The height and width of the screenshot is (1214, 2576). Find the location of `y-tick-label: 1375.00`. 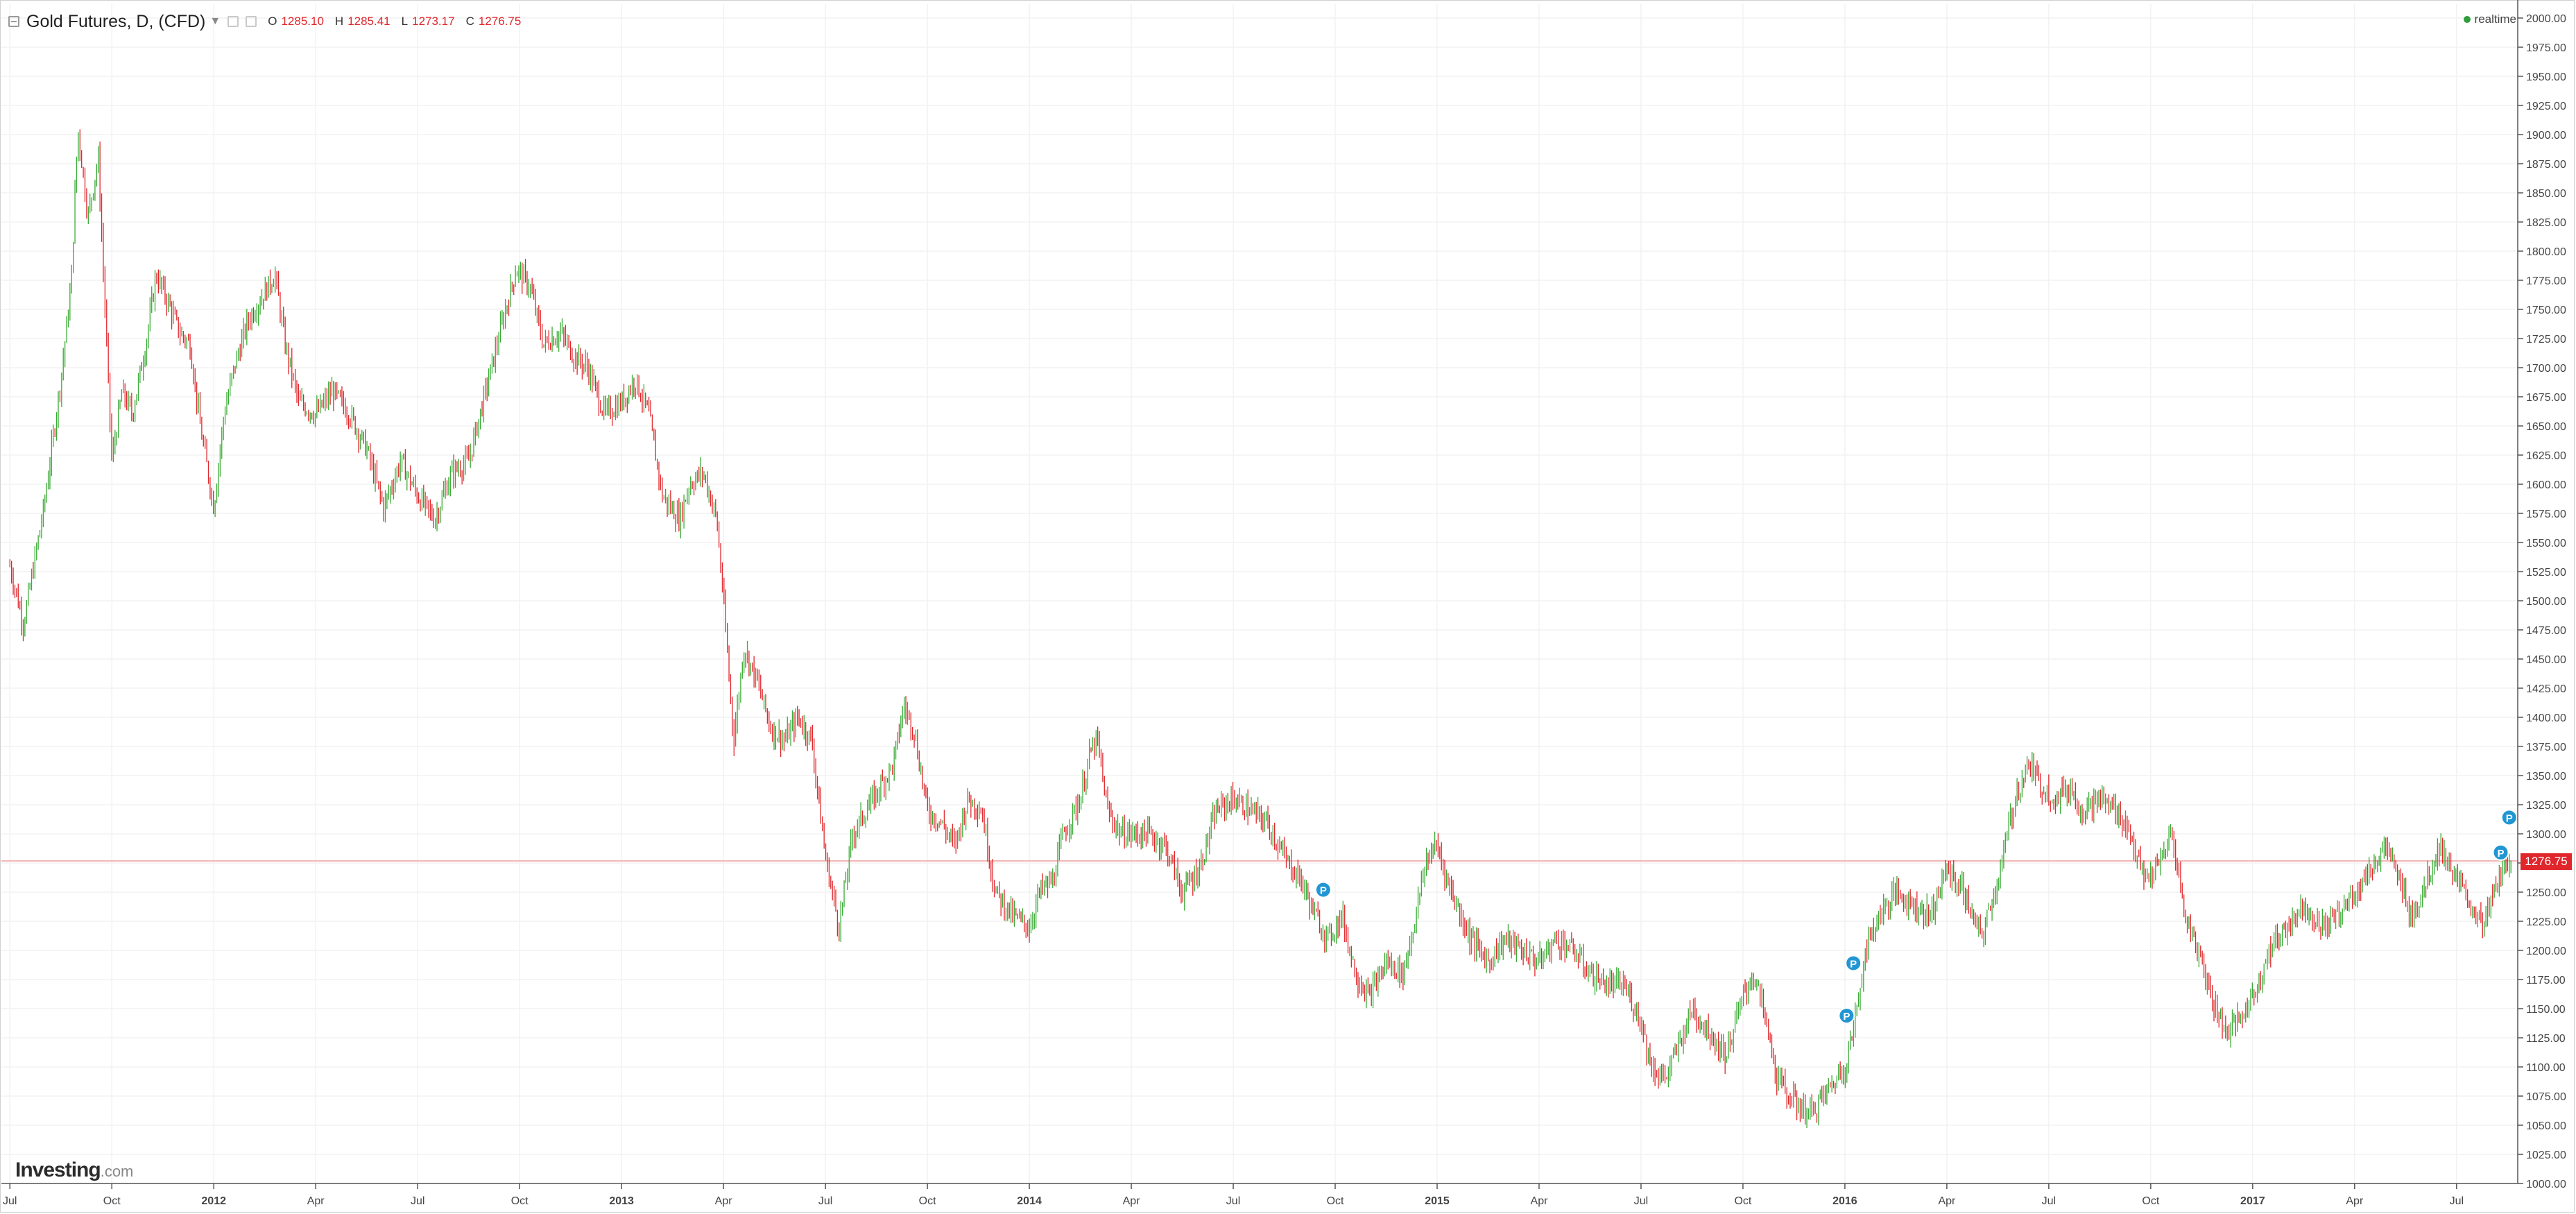

y-tick-label: 1375.00 is located at coordinates (2546, 747).